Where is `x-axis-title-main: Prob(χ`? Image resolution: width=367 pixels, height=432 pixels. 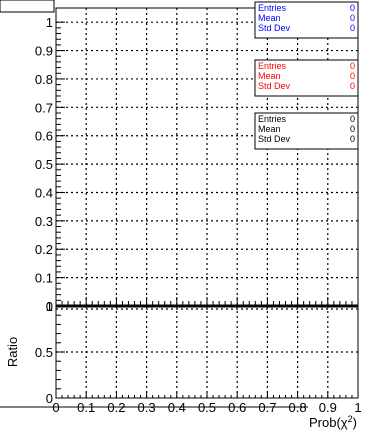
x-axis-title-main: Prob(χ is located at coordinates (328, 422).